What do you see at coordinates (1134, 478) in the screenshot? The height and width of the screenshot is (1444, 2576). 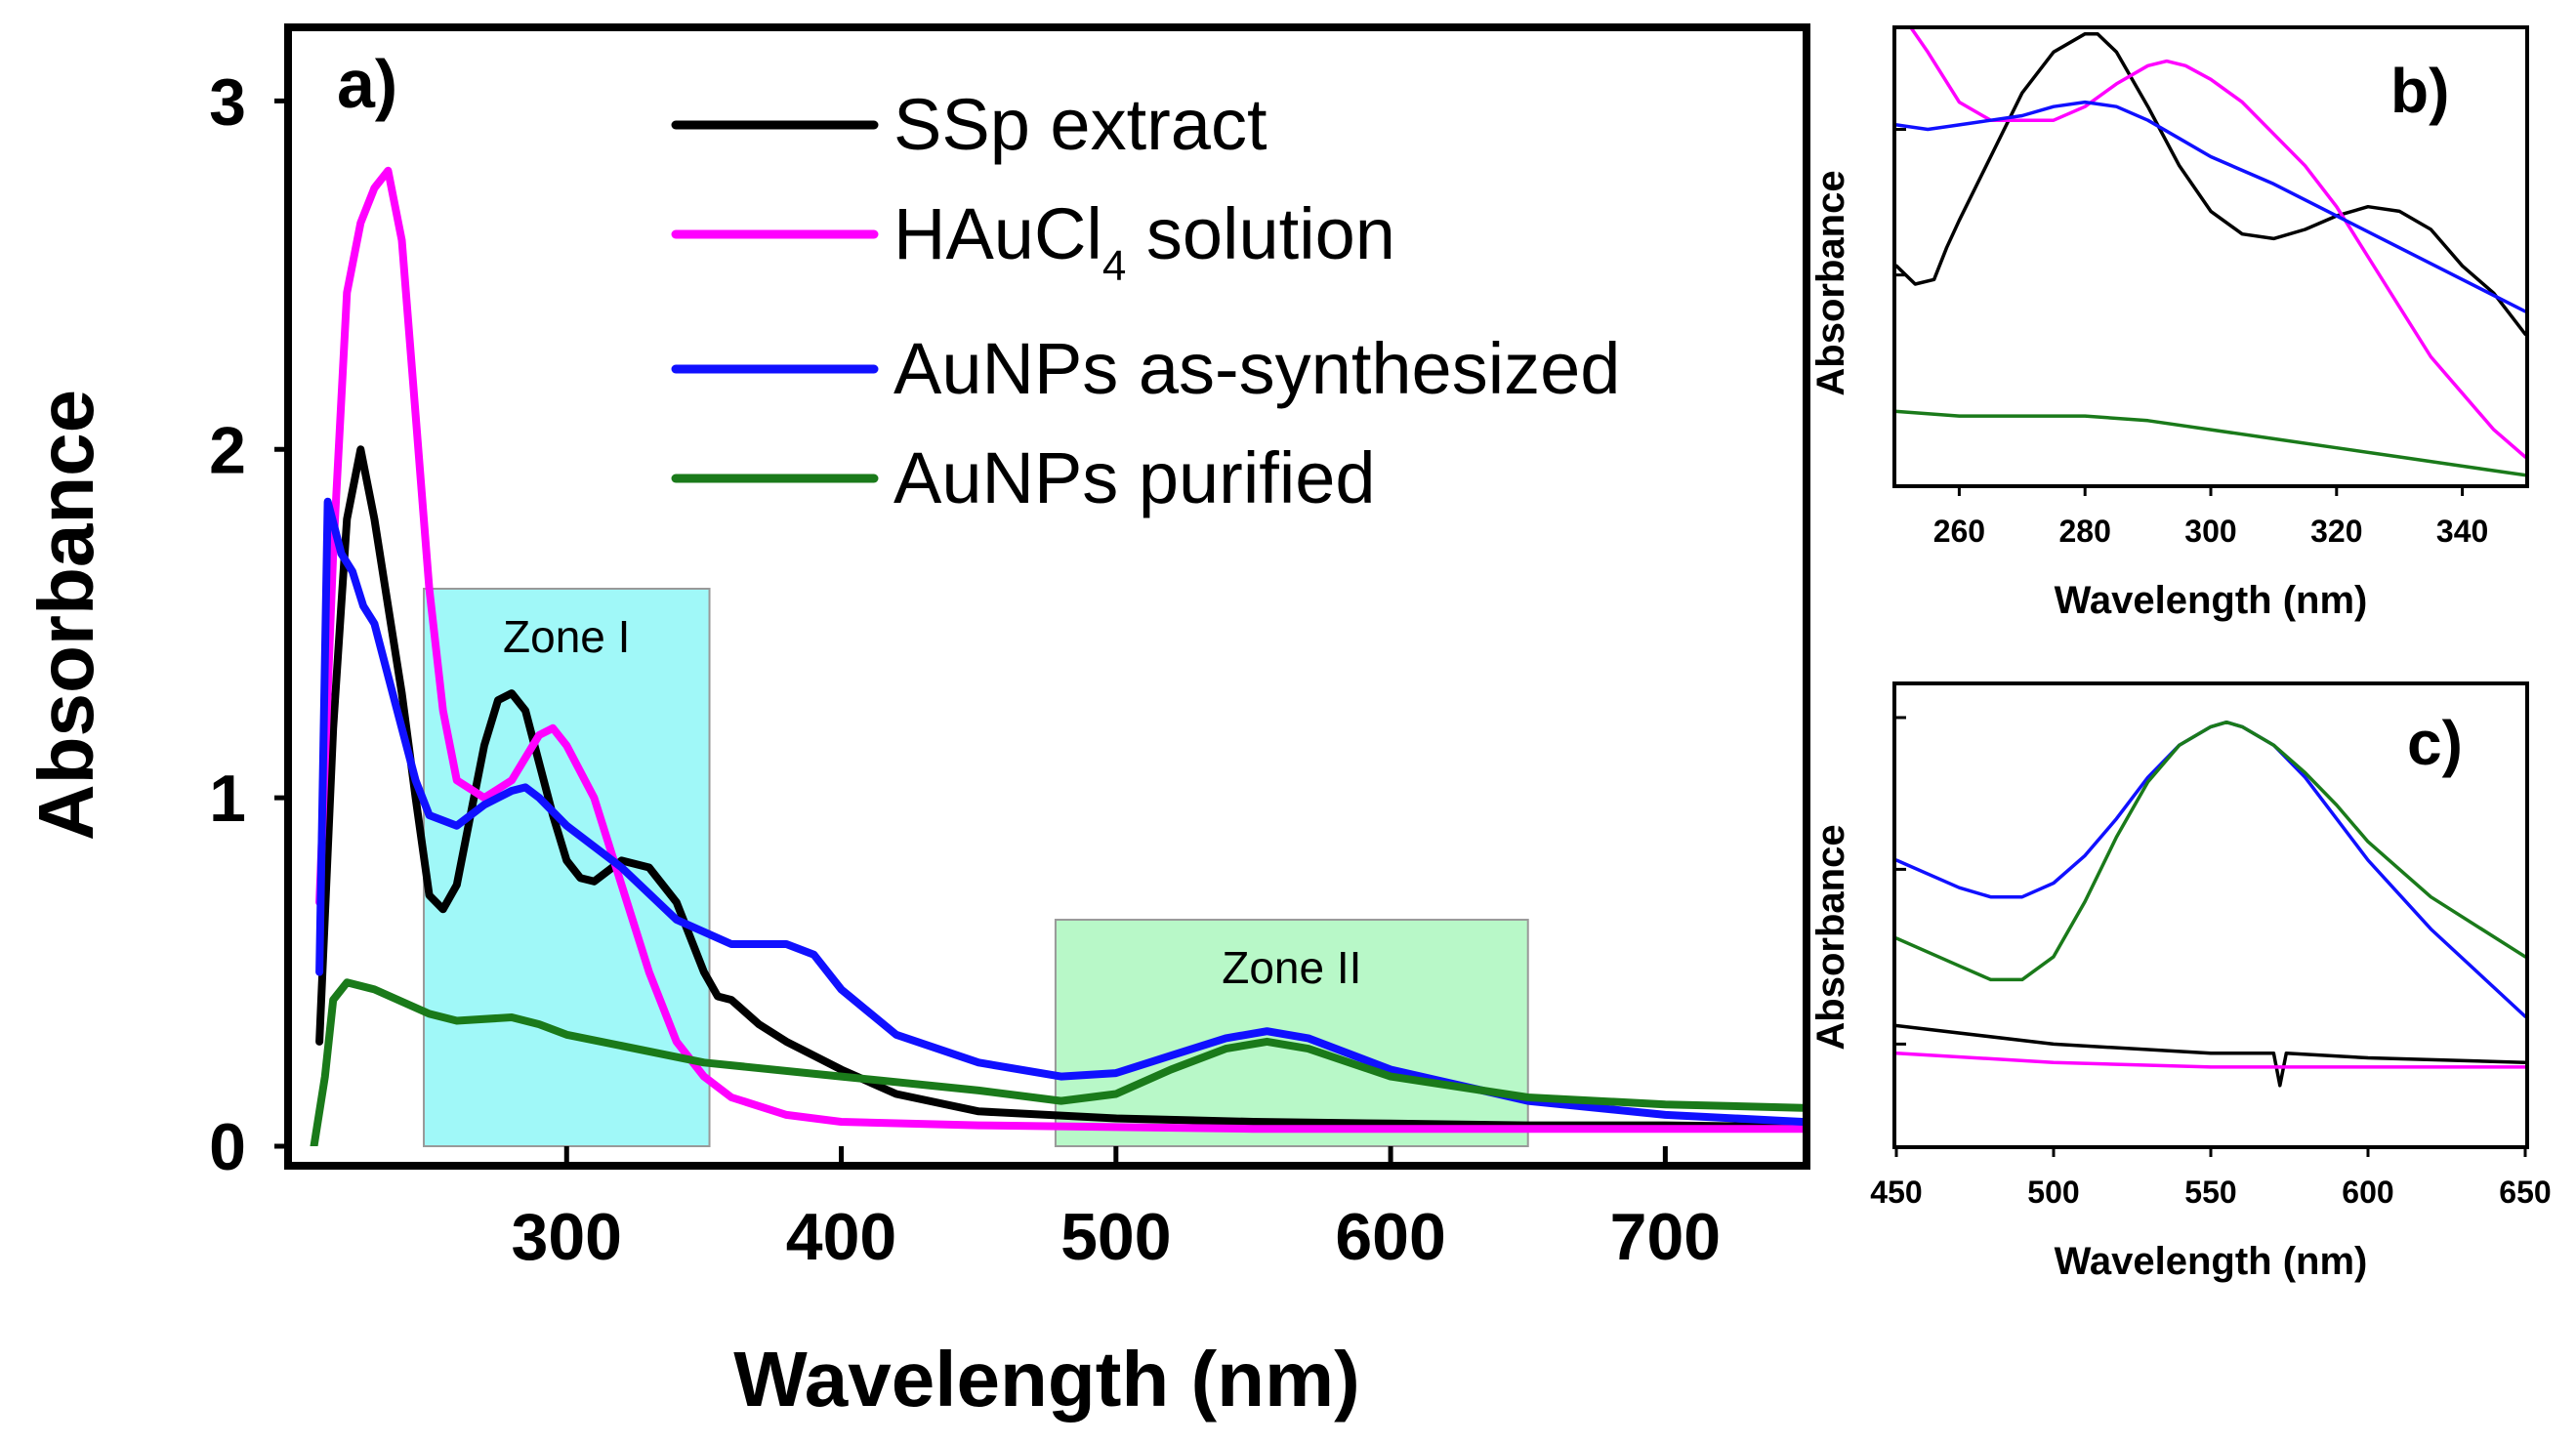 I see `legend-entry-label: AuNPs purified` at bounding box center [1134, 478].